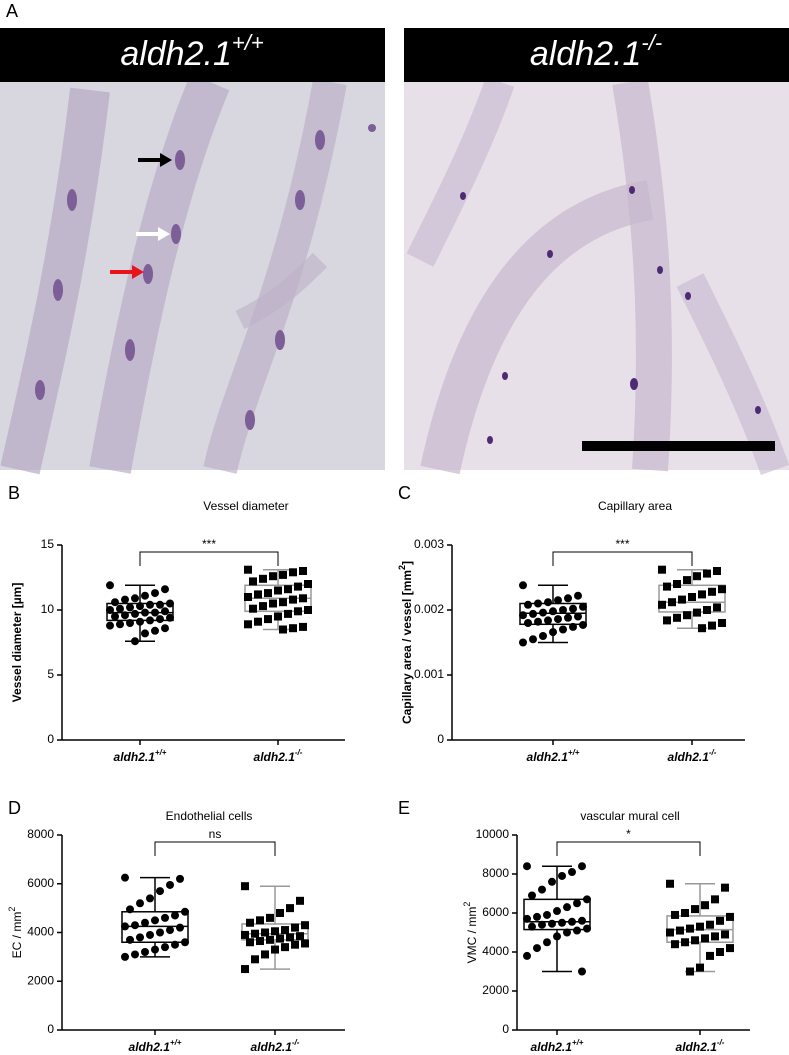  What do you see at coordinates (17, 643) in the screenshot?
I see `y-axis-label: Vessel diameter [µm]` at bounding box center [17, 643].